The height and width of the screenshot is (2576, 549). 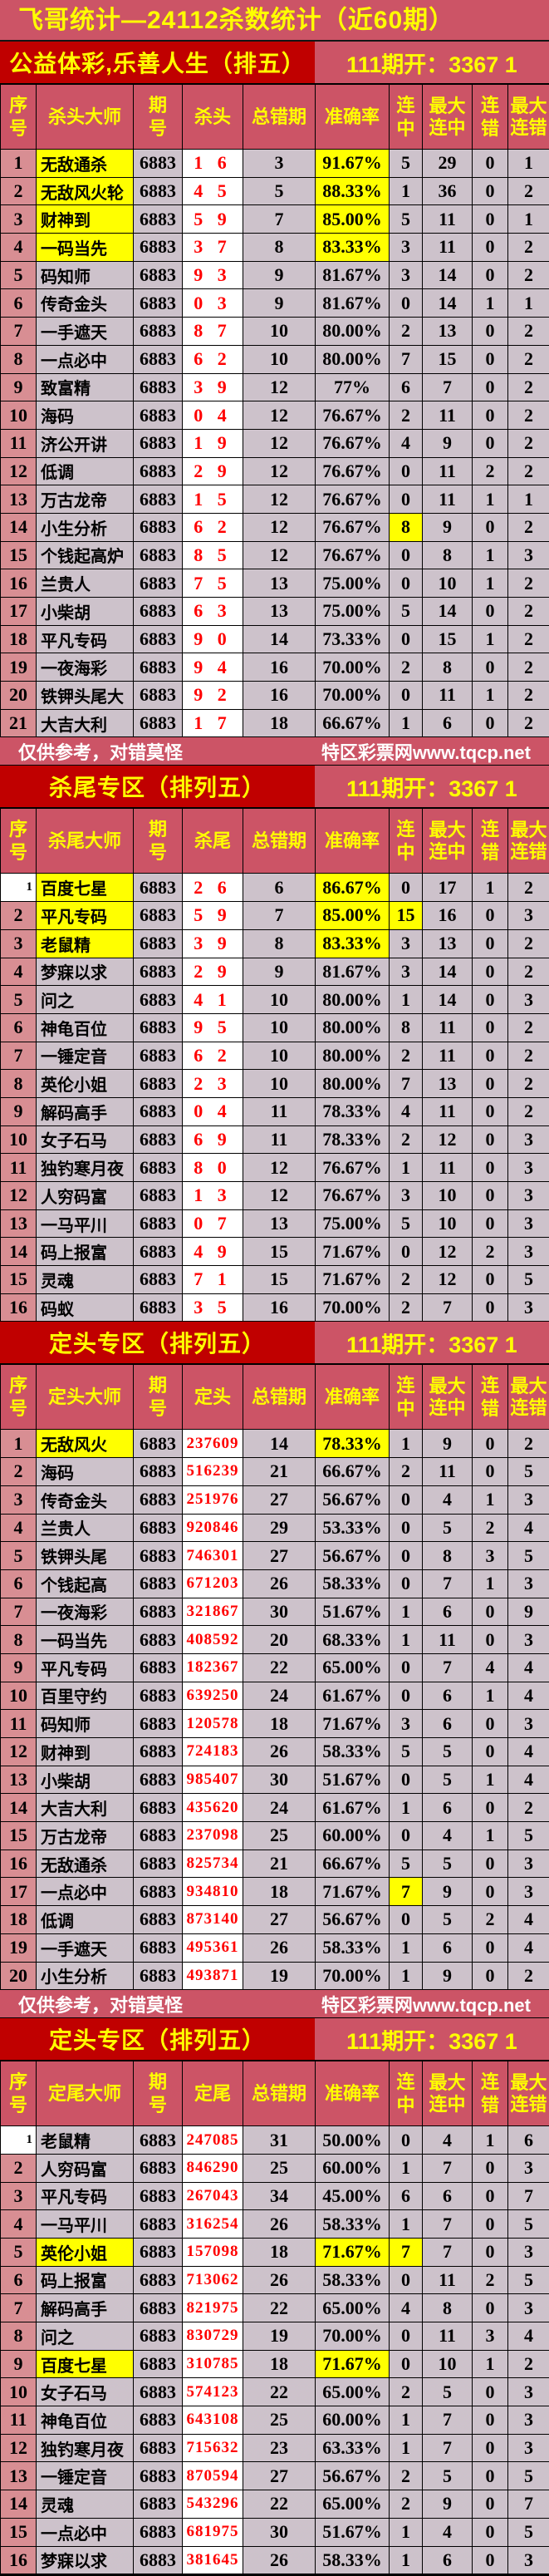 What do you see at coordinates (19, 1863) in the screenshot?
I see `seq-cell: 16` at bounding box center [19, 1863].